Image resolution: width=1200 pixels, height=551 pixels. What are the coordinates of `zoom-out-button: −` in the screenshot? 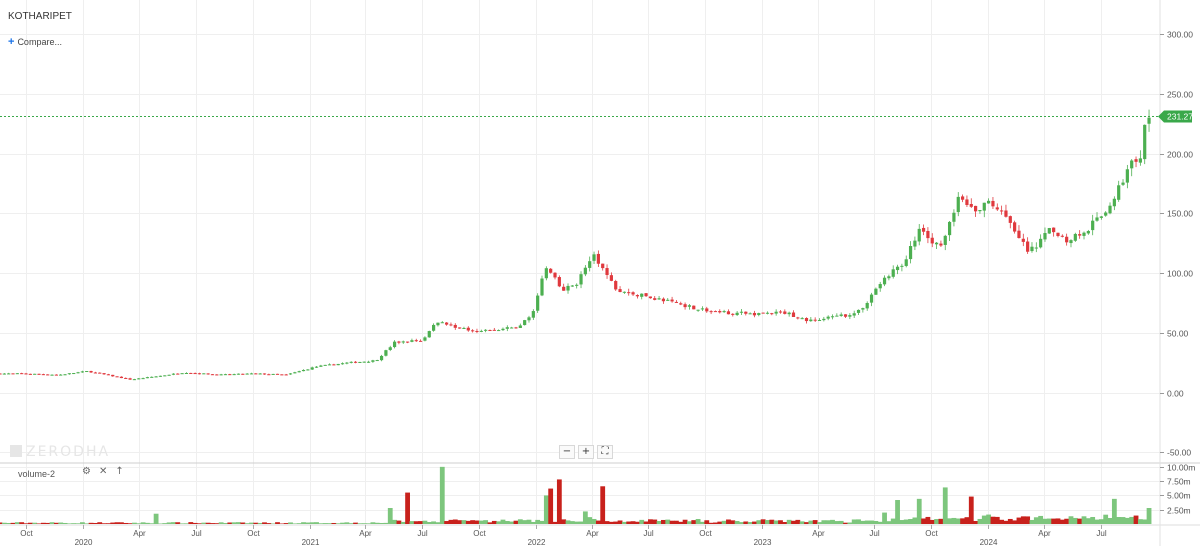 It's located at (567, 452).